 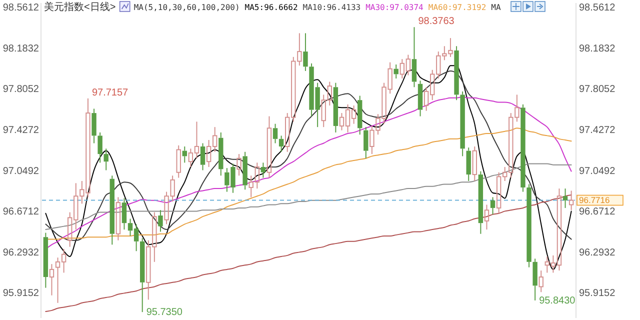 What do you see at coordinates (21, 130) in the screenshot?
I see `y-tick-label: 97.4272` at bounding box center [21, 130].